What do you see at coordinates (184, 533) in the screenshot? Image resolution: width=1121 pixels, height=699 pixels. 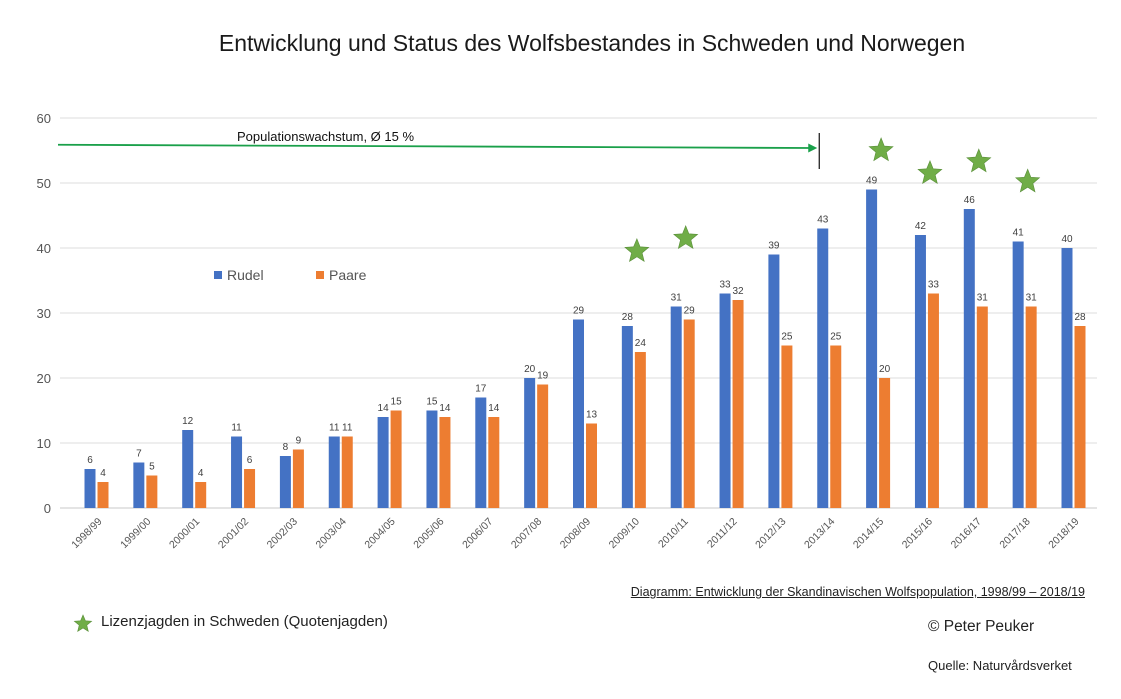 I see `x-tick-label: 2000/01` at bounding box center [184, 533].